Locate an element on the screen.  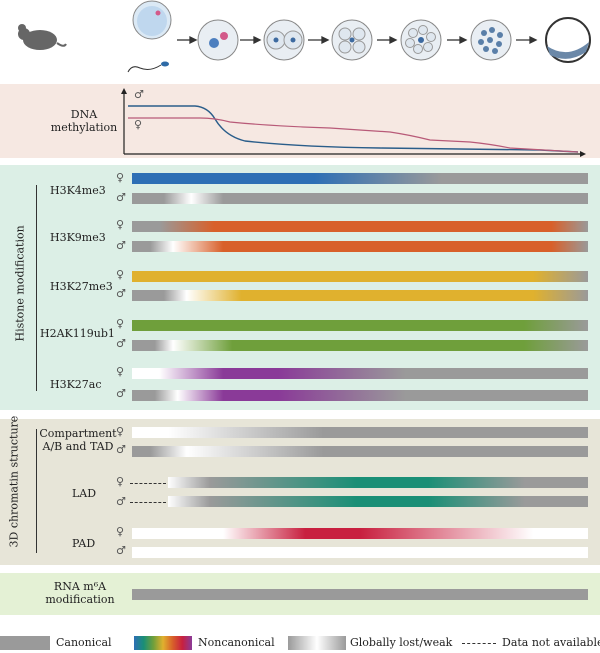
histone-section-label: Histone modification is located at coordinates (20, 283).